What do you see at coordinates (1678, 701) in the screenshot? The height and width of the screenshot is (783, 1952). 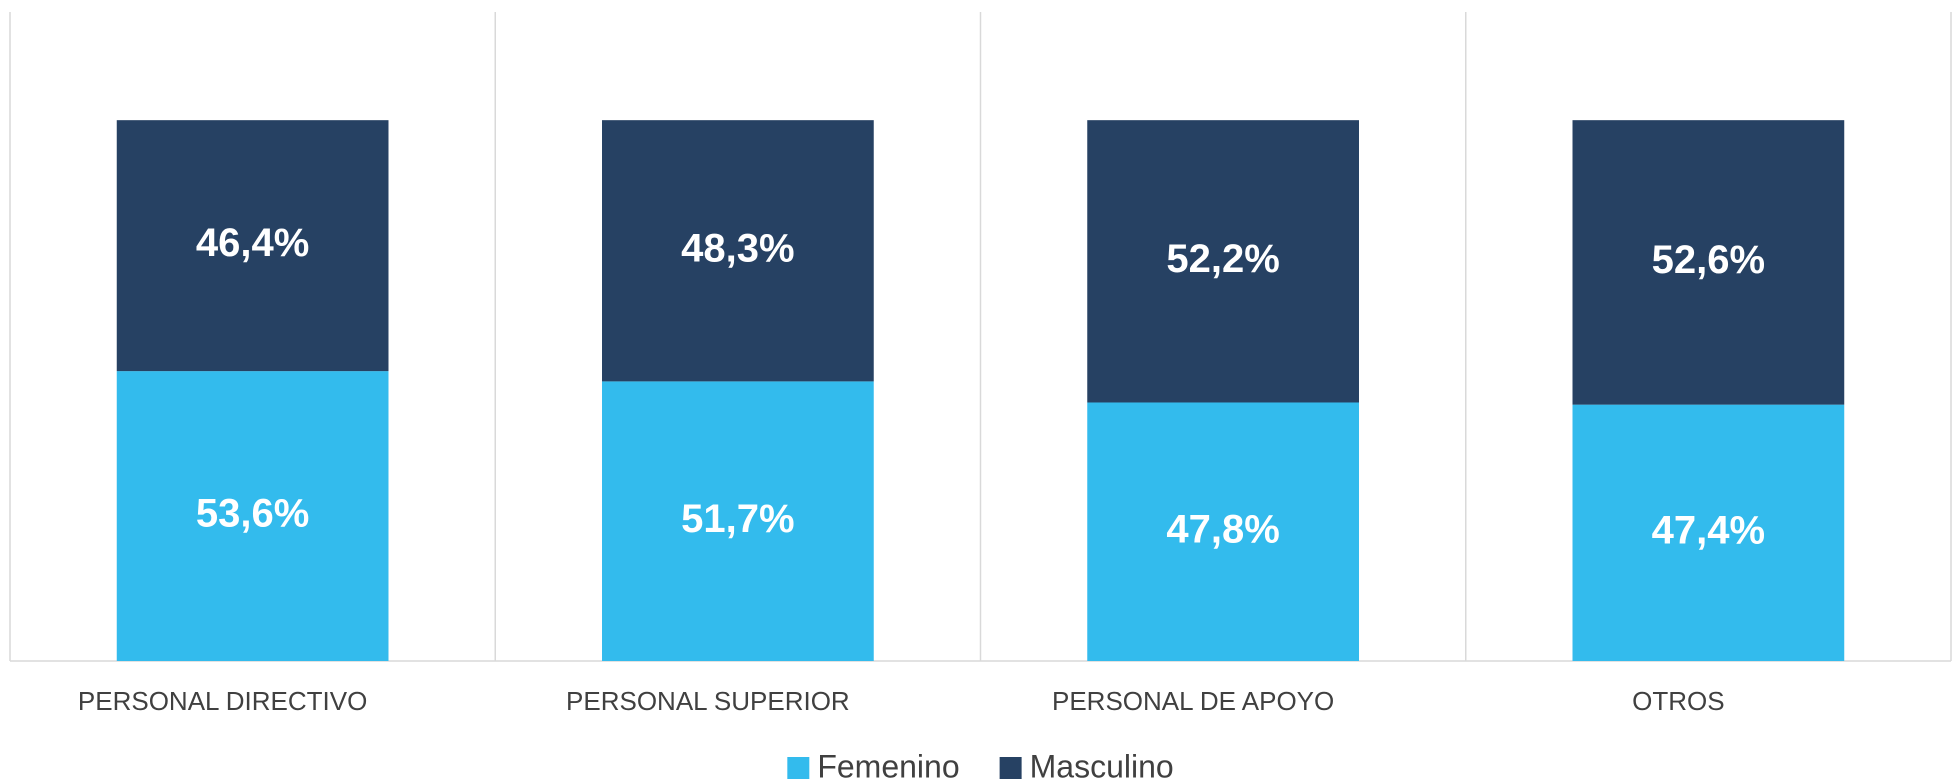 I see `x-tick-label: OTROS` at bounding box center [1678, 701].